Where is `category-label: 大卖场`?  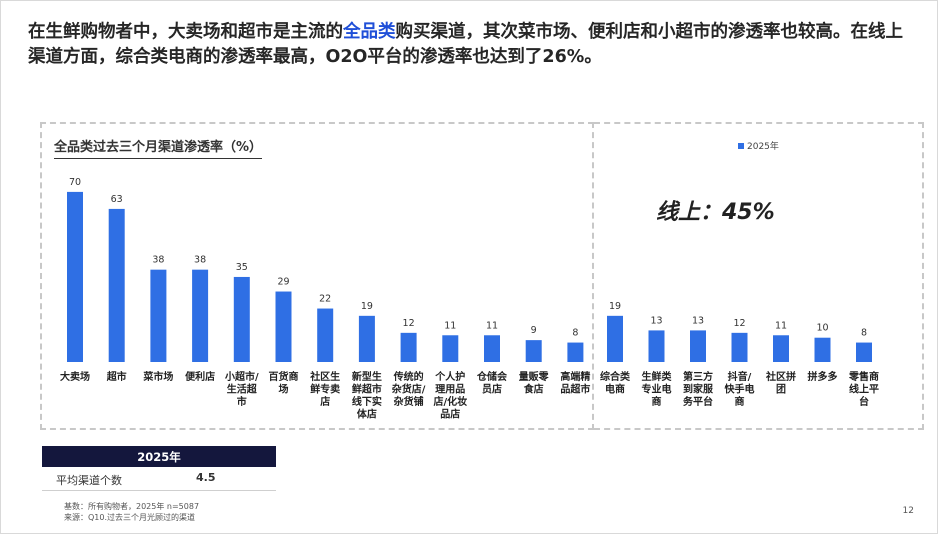
category-label: 大卖场 is located at coordinates (75, 376).